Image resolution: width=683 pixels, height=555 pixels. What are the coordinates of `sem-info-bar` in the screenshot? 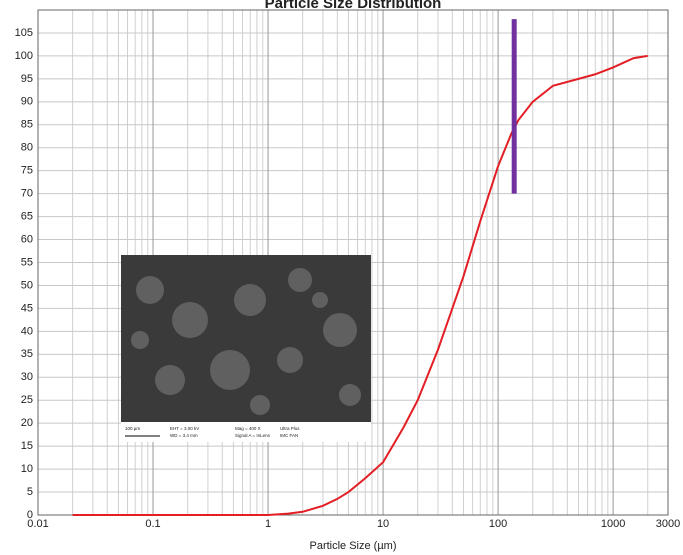 It's located at (246, 432).